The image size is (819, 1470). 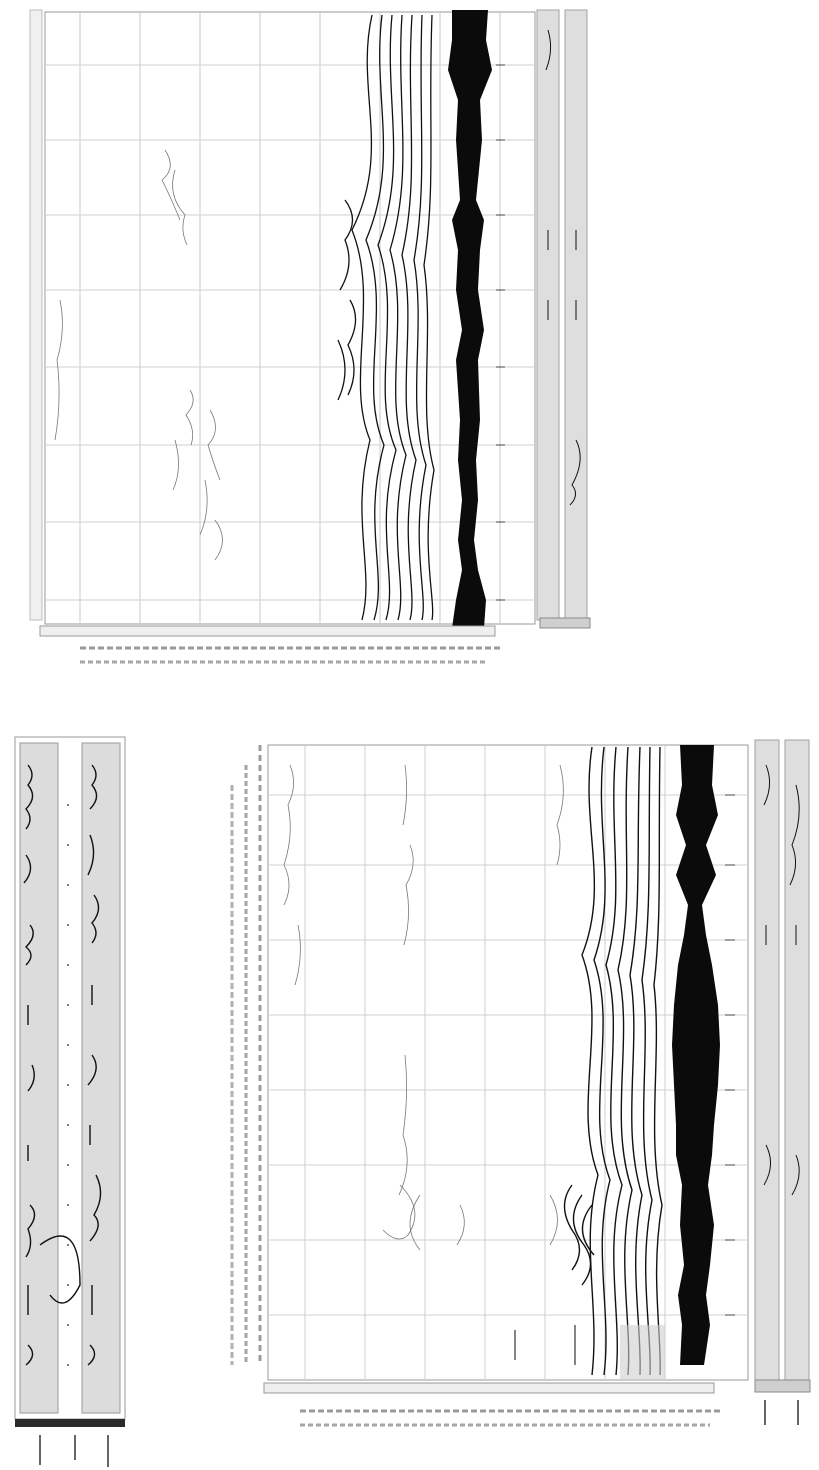 I want to click on top-scale-marks, so click(x=500, y=332).